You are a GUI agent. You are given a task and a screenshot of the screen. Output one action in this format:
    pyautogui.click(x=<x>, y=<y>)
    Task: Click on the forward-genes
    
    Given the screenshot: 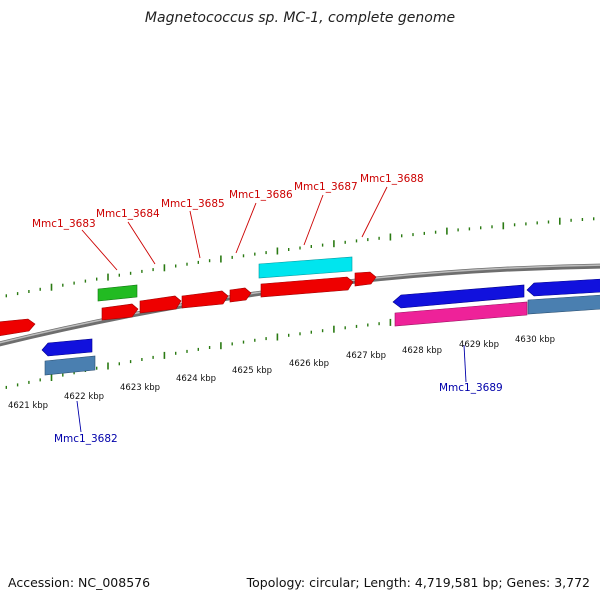 What is the action you would take?
    pyautogui.click(x=188, y=296)
    